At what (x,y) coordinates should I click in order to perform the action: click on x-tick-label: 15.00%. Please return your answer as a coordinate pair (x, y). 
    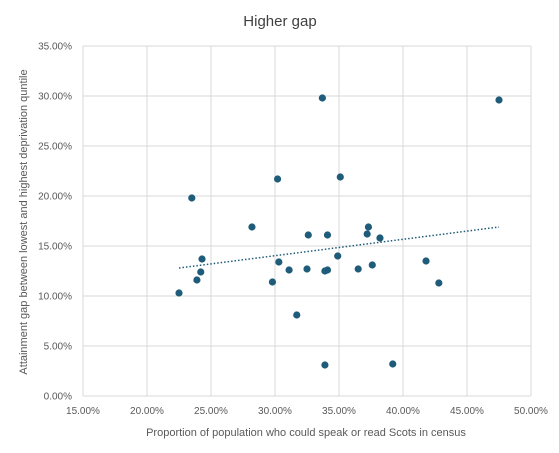
    Looking at the image, I should click on (83, 411).